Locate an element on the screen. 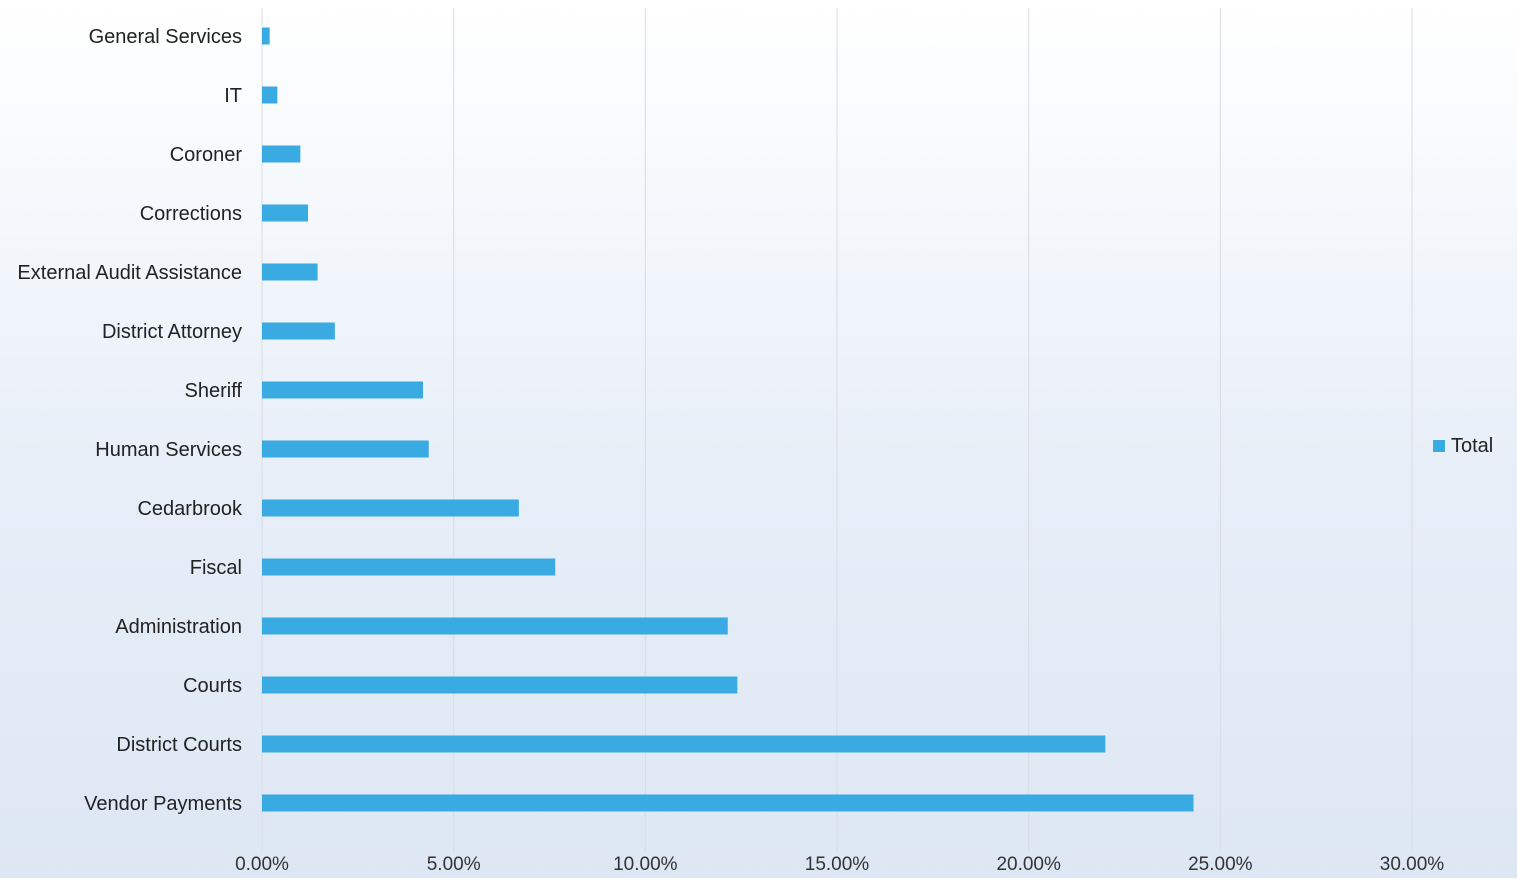 The height and width of the screenshot is (883, 1517). category-label: District Courts is located at coordinates (179, 745).